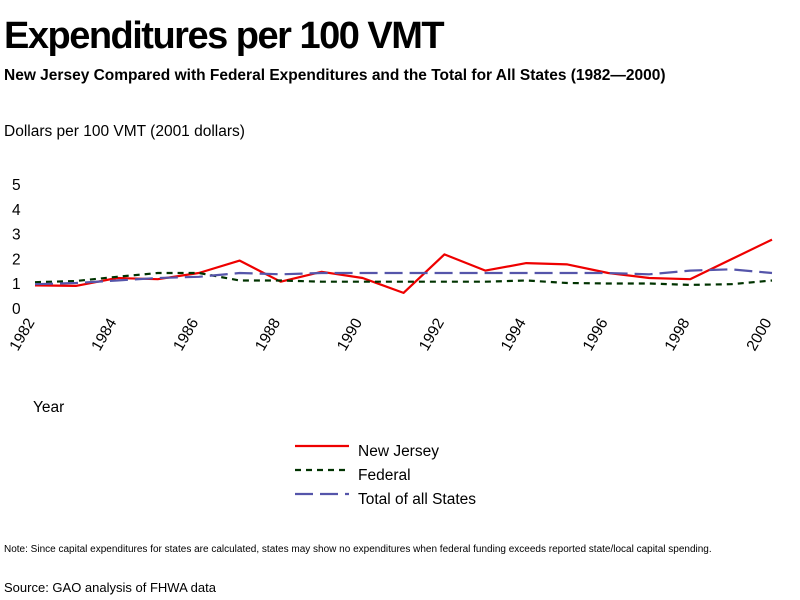  I want to click on y-tick-label: 5, so click(16, 185).